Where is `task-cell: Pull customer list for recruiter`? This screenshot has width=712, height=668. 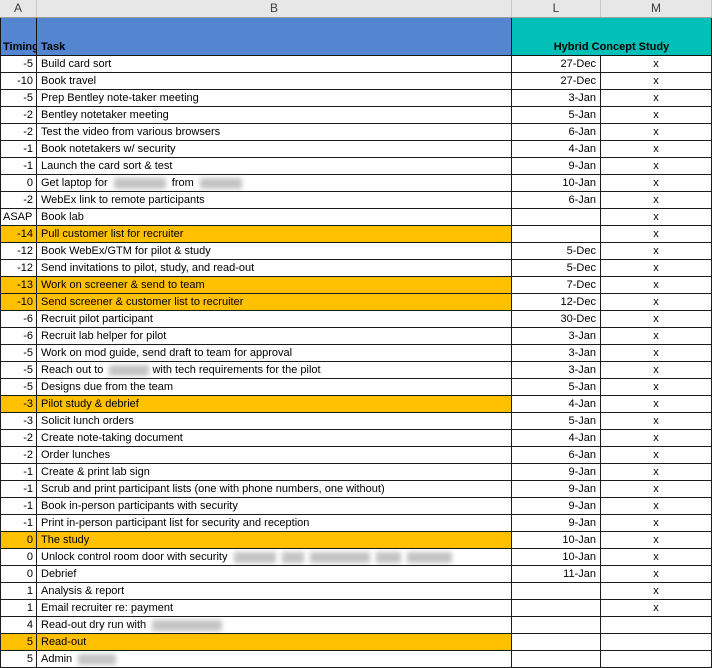
task-cell: Pull customer list for recruiter is located at coordinates (274, 234).